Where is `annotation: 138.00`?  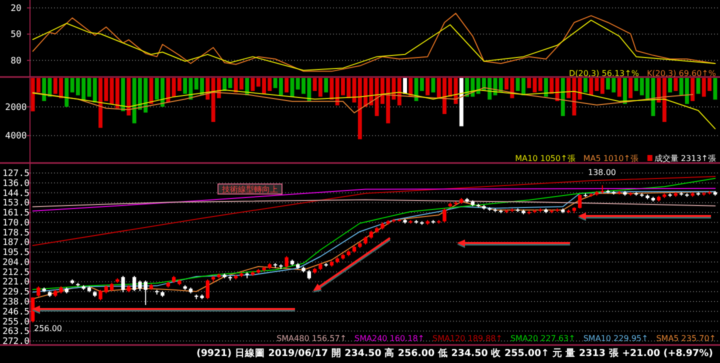 annotation: 138.00 is located at coordinates (602, 172).